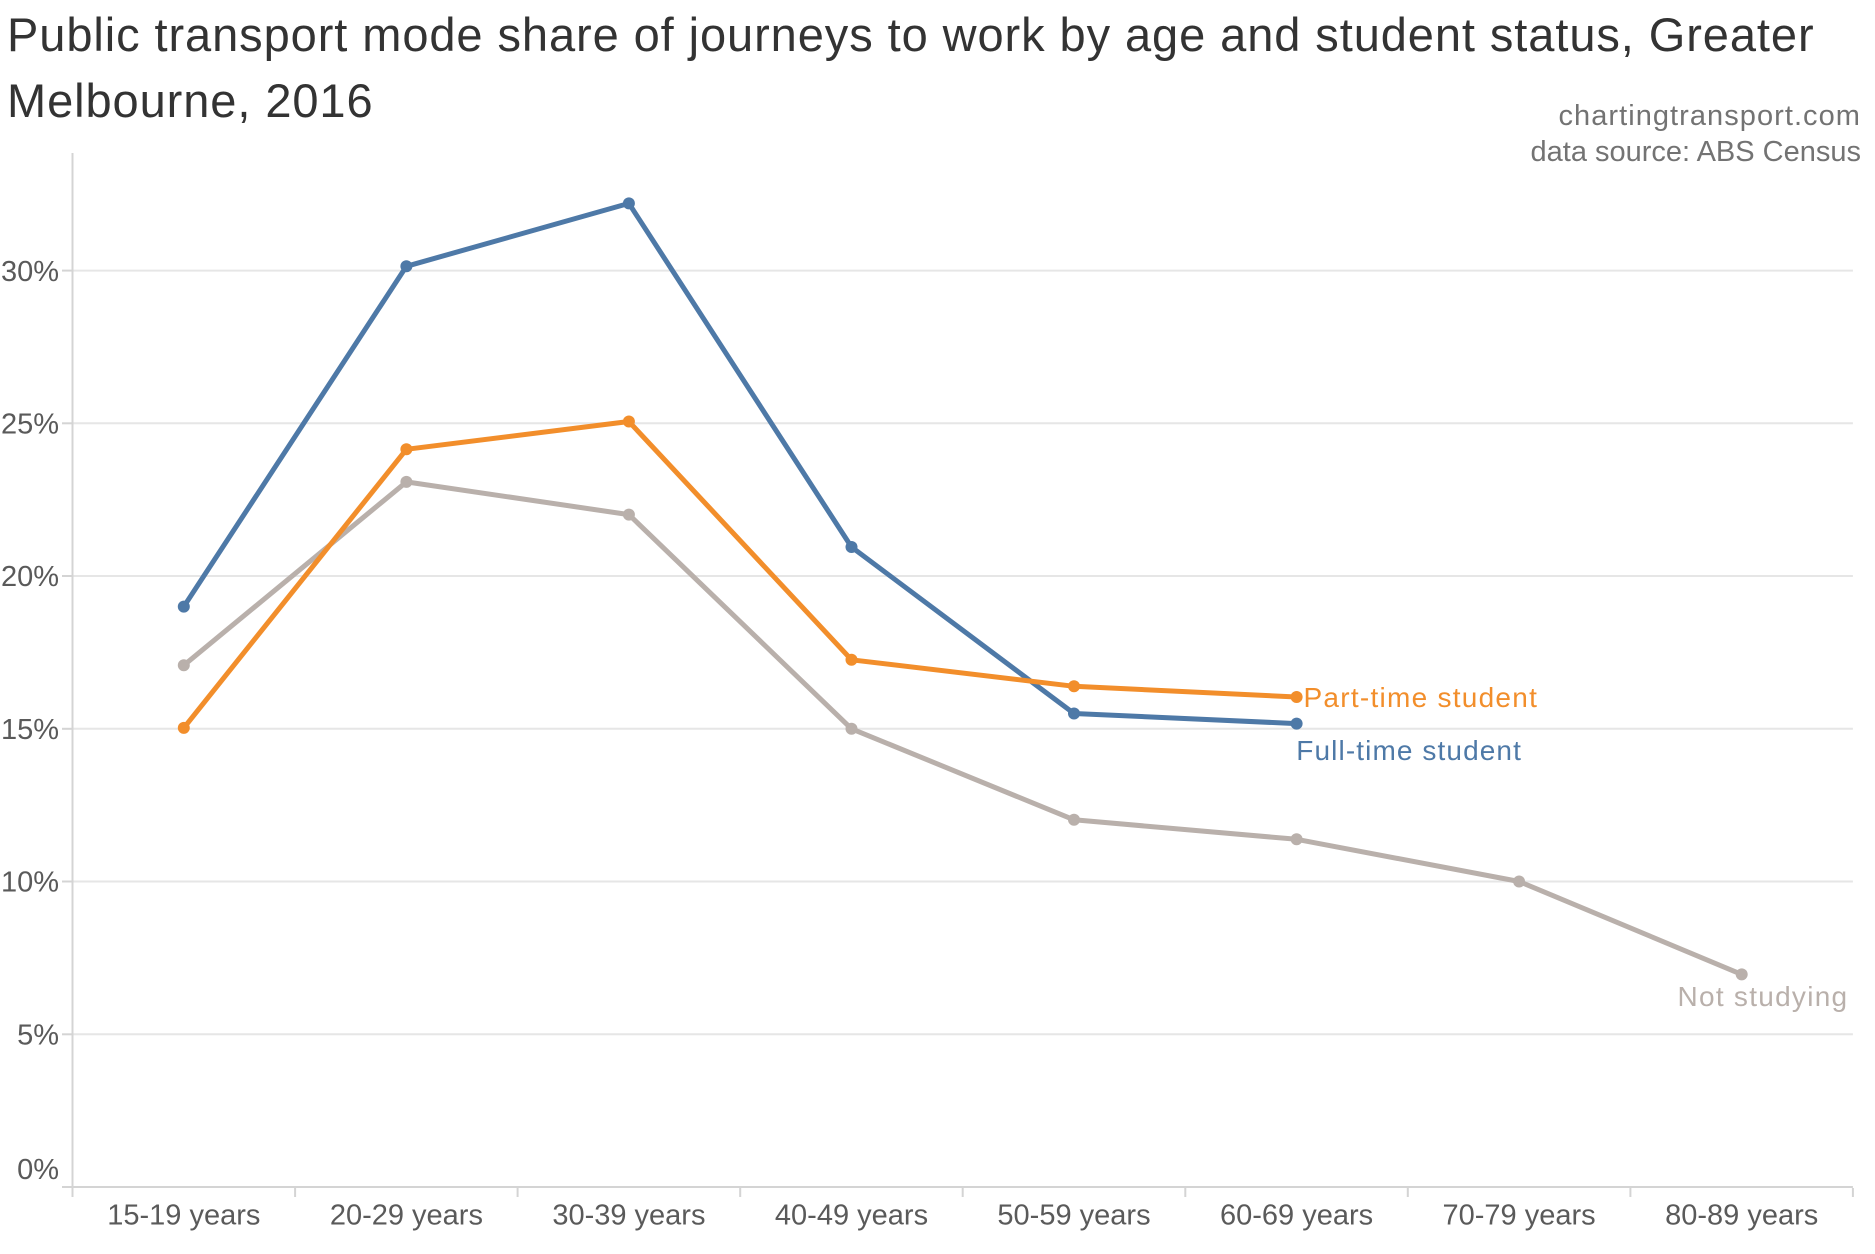  I want to click on svg-text: 5%, so click(38, 1036).